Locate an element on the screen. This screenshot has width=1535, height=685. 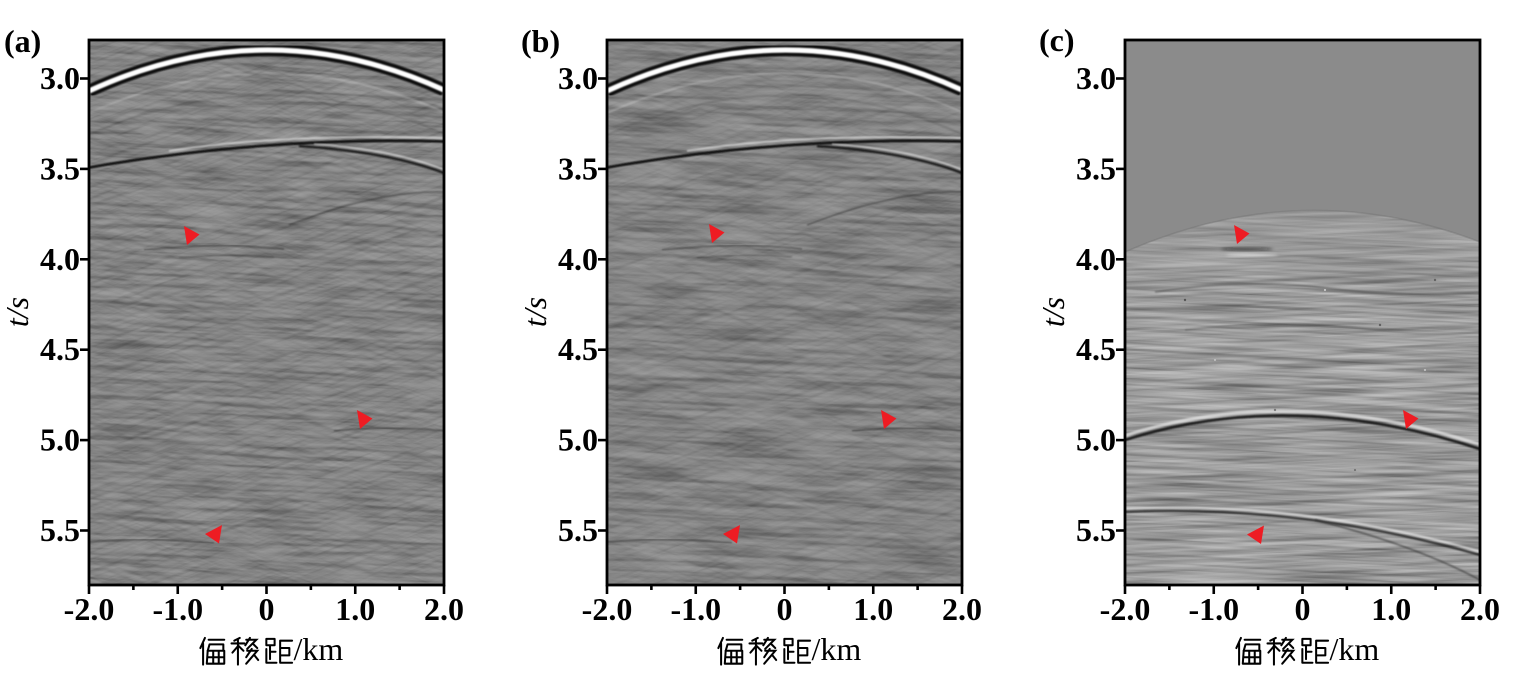
svg-text: (c) is located at coordinates (1057, 40).